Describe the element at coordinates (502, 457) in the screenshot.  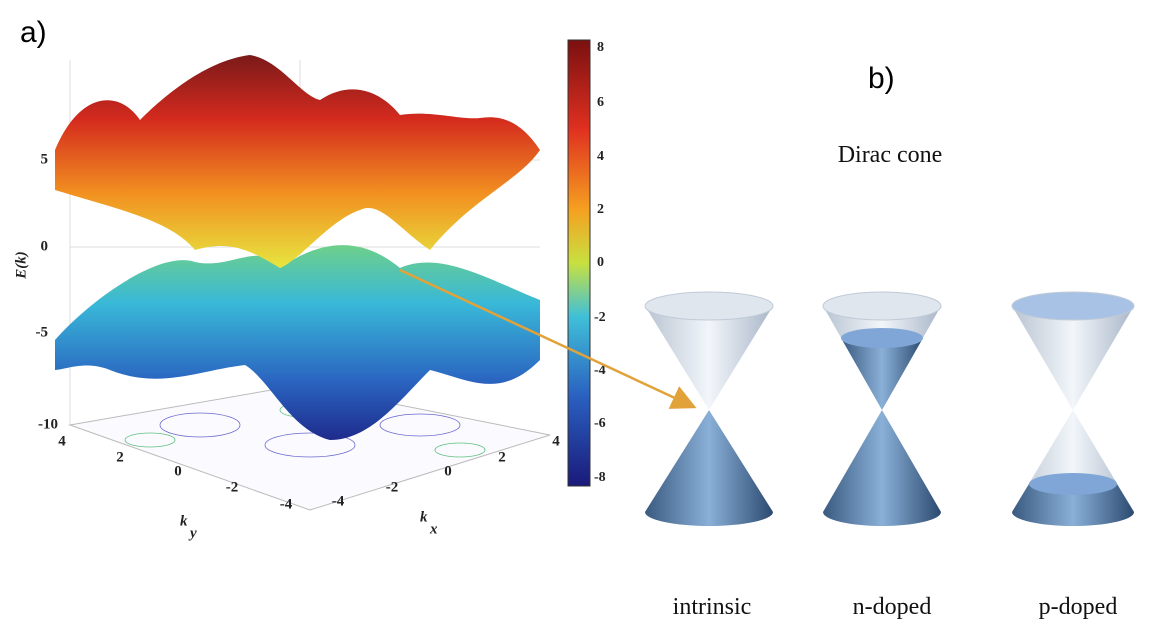
I see `kx-tick-label: 2` at that location.